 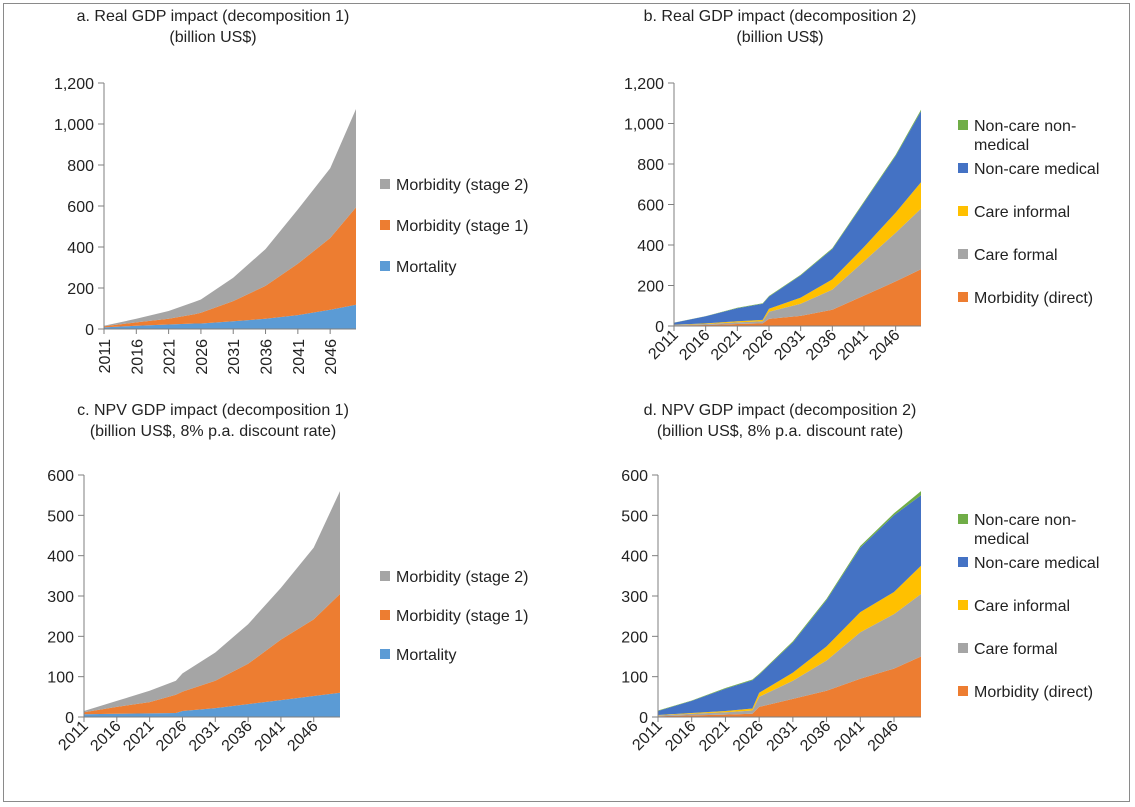 I want to click on chart-title: a. Real GDP impact (decomposition 1), so click(x=213, y=16).